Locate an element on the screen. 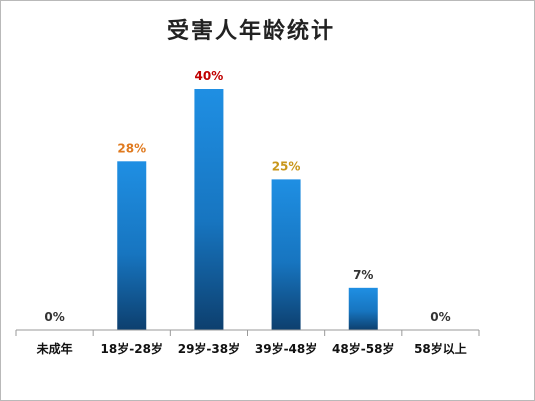 Image resolution: width=535 pixels, height=401 pixels. x-tick-label-0: 未成年 is located at coordinates (54, 348).